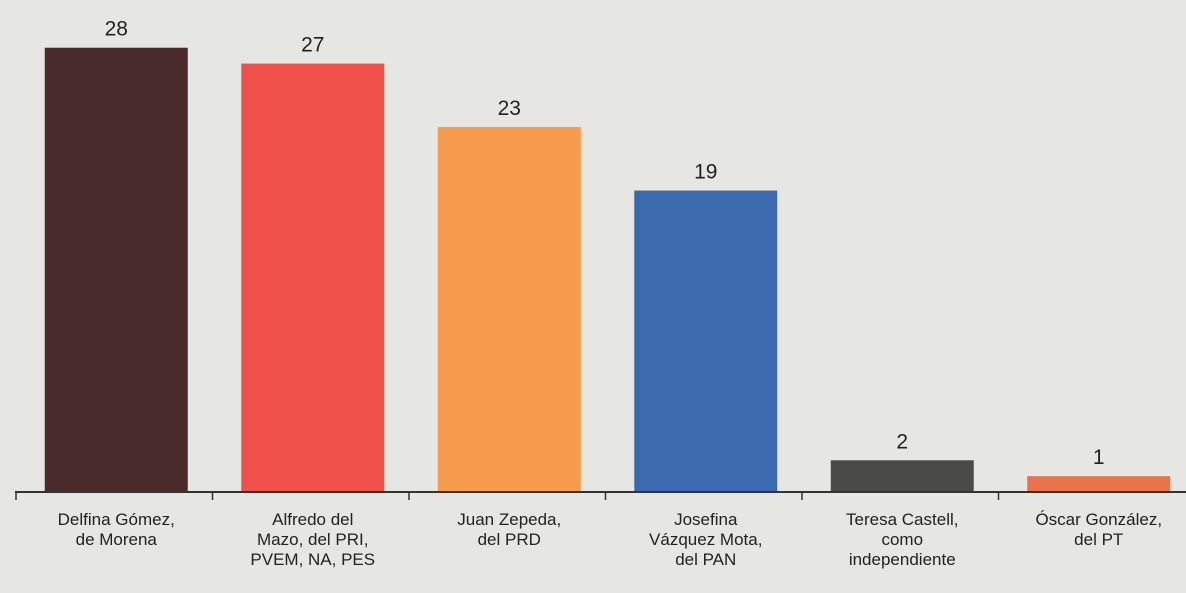  What do you see at coordinates (1099, 457) in the screenshot?
I see `value-label: 1` at bounding box center [1099, 457].